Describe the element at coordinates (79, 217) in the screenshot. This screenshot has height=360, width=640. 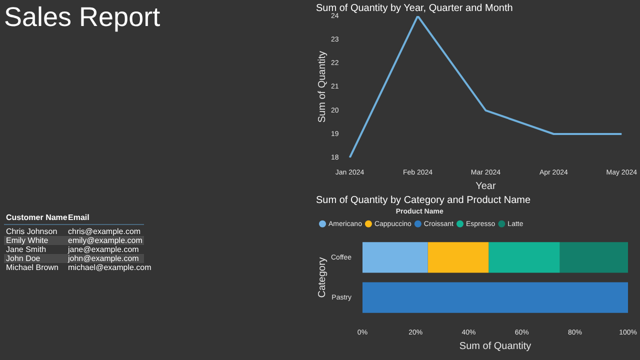
I see `text: Email` at that location.